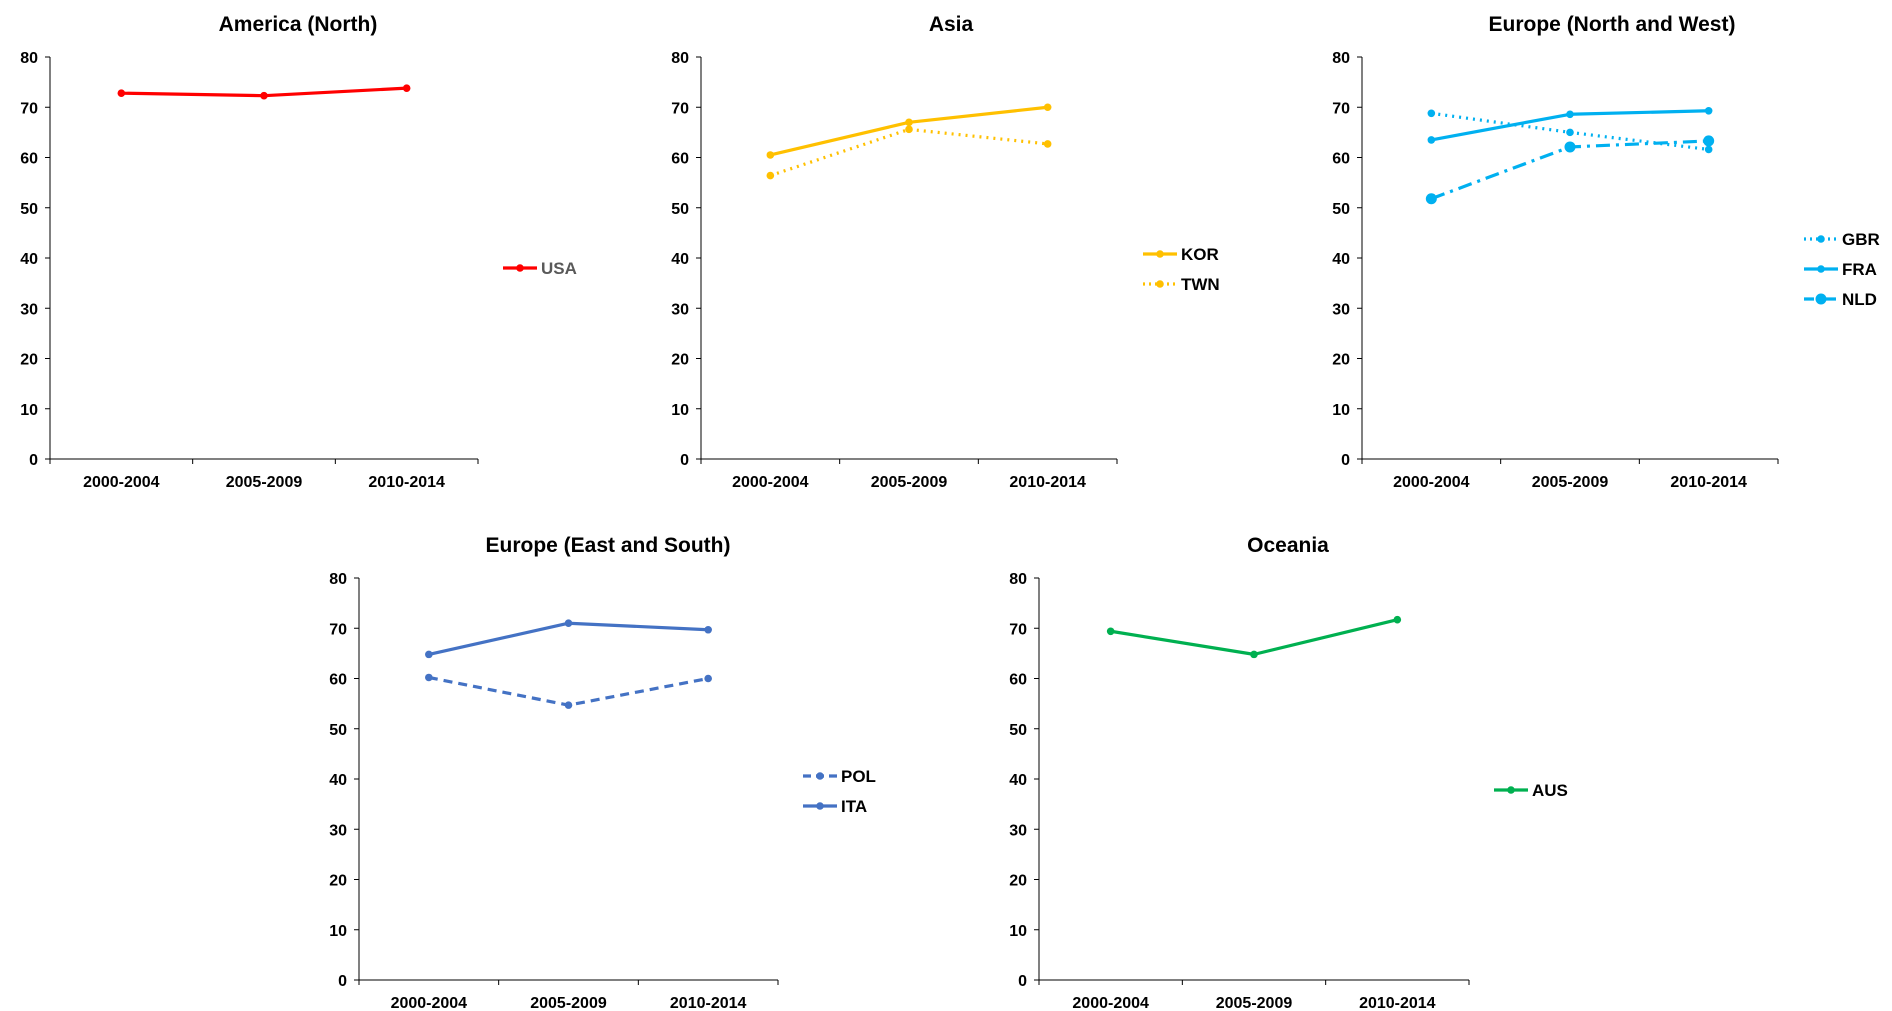  I want to click on series-line-twn, so click(908, 152).